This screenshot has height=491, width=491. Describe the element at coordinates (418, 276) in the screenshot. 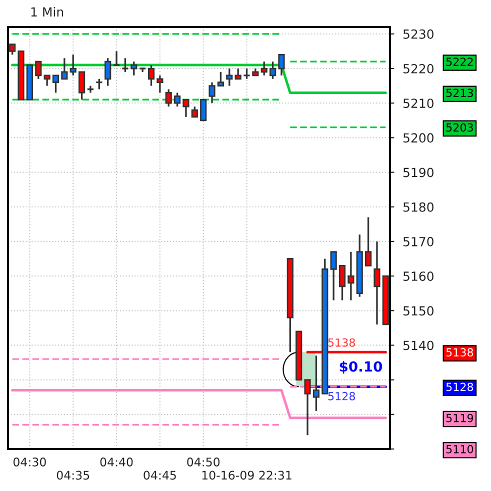

I see `y-tick-label: 5160` at that location.